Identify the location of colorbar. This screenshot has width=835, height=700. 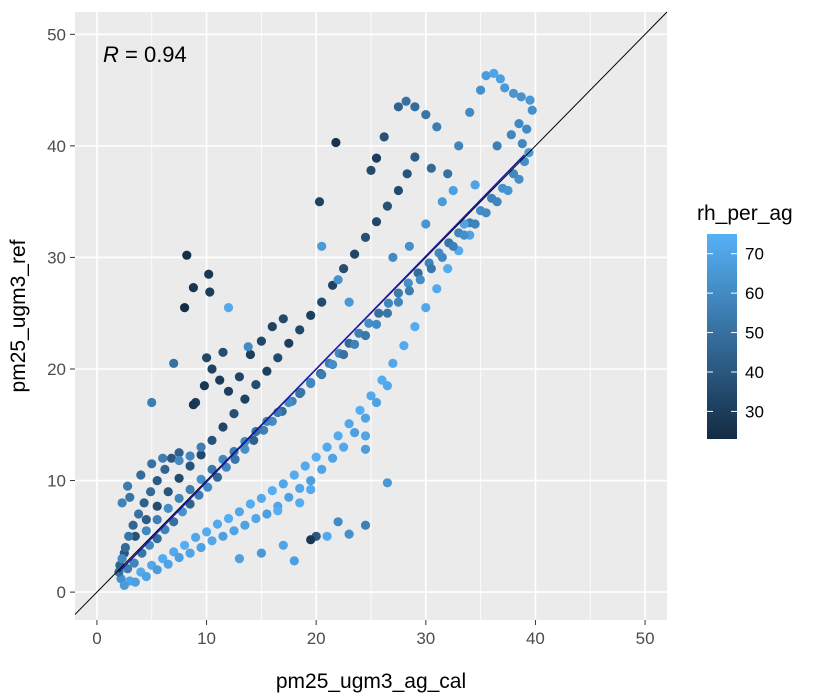
(722, 336).